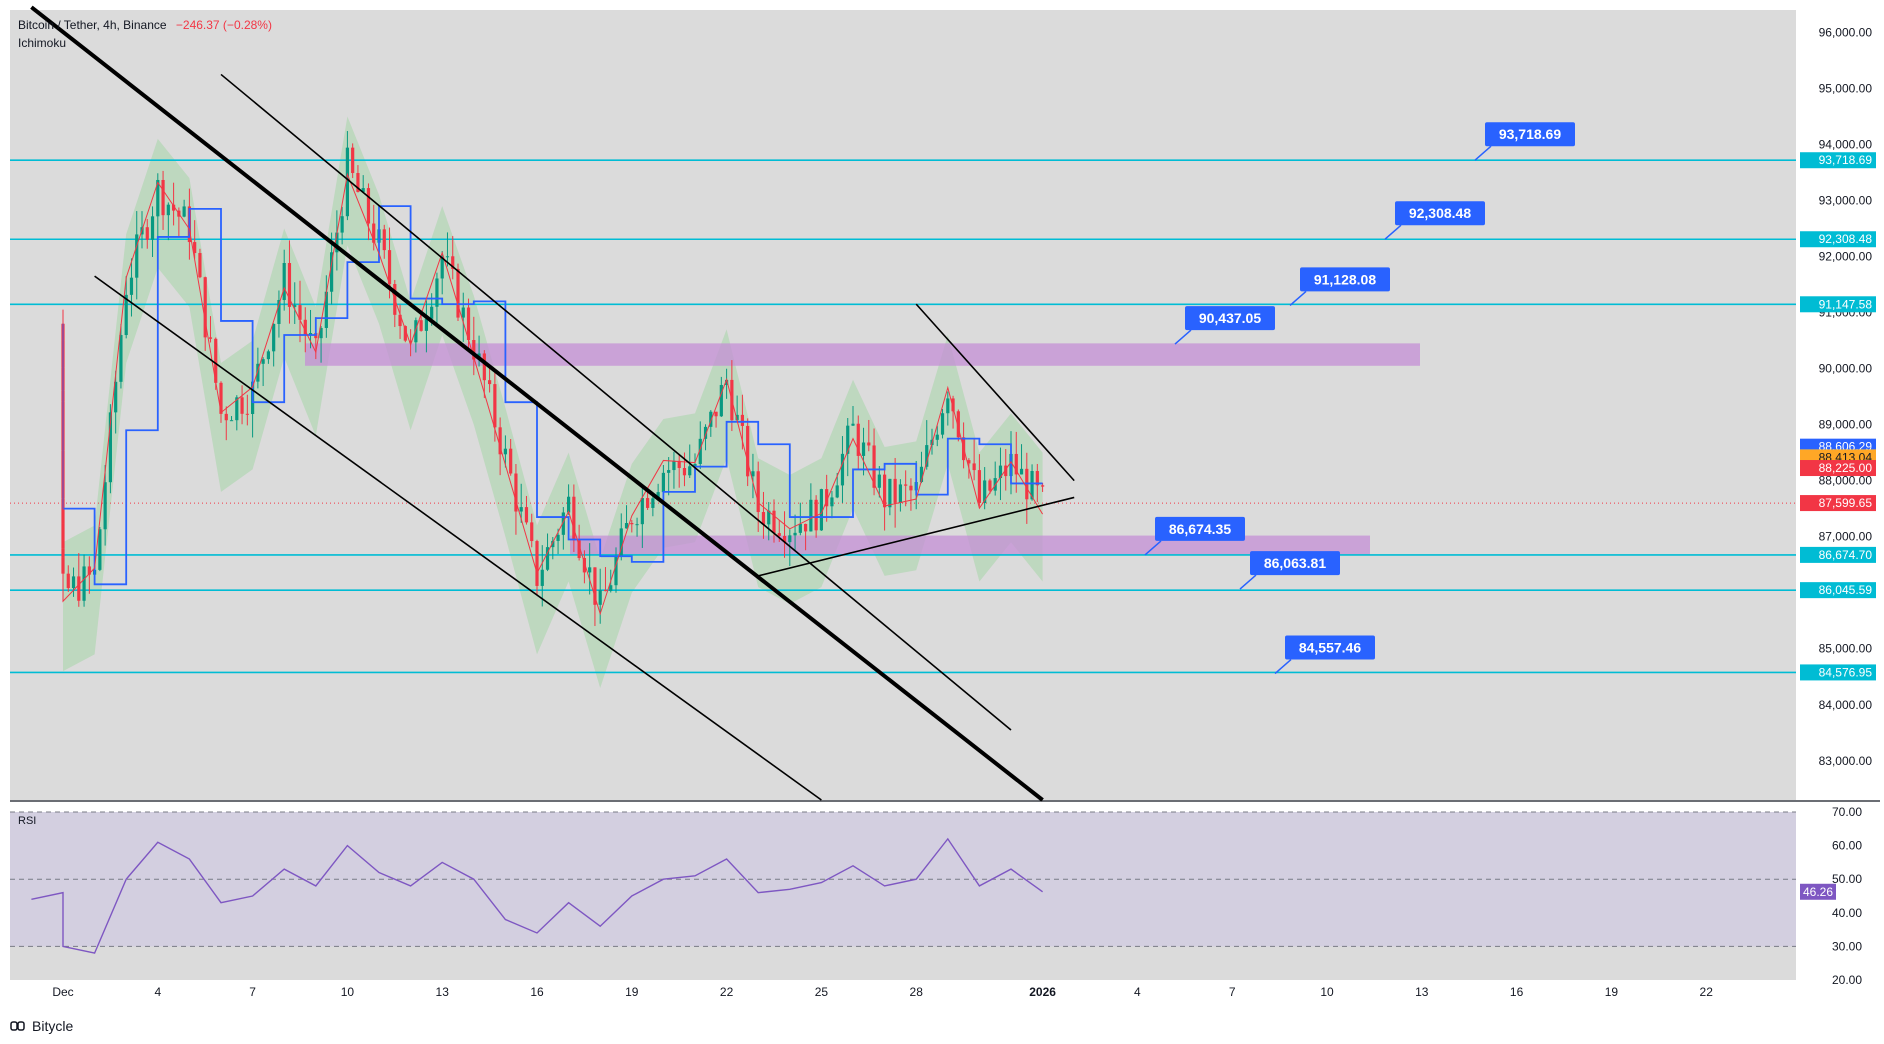 The width and height of the screenshot is (1884, 1044). I want to click on indicator-name: Ichimoku, so click(42, 43).